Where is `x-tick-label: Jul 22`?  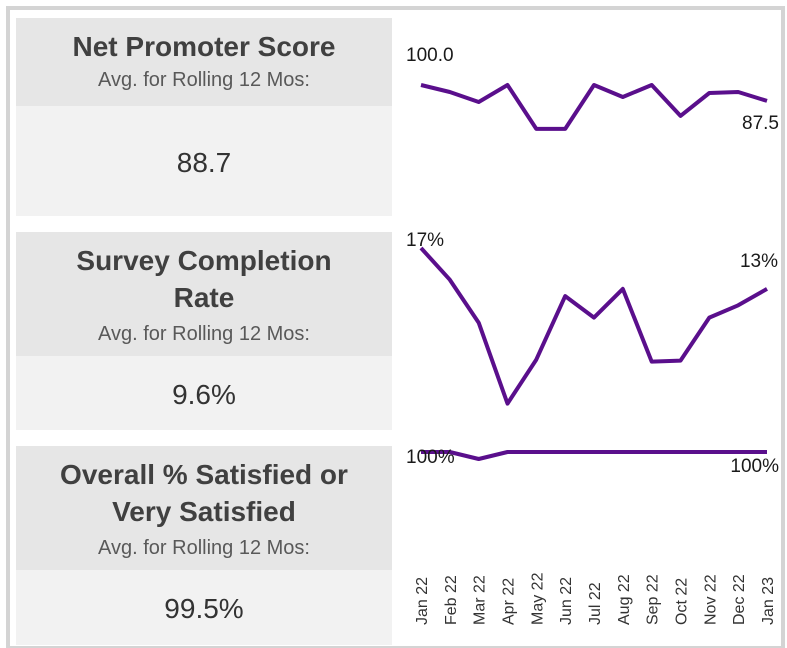 x-tick-label: Jul 22 is located at coordinates (595, 603).